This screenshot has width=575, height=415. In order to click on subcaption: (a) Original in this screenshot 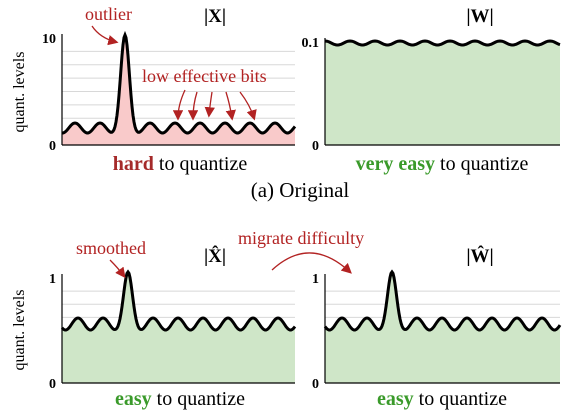, I will do `click(300, 190)`.